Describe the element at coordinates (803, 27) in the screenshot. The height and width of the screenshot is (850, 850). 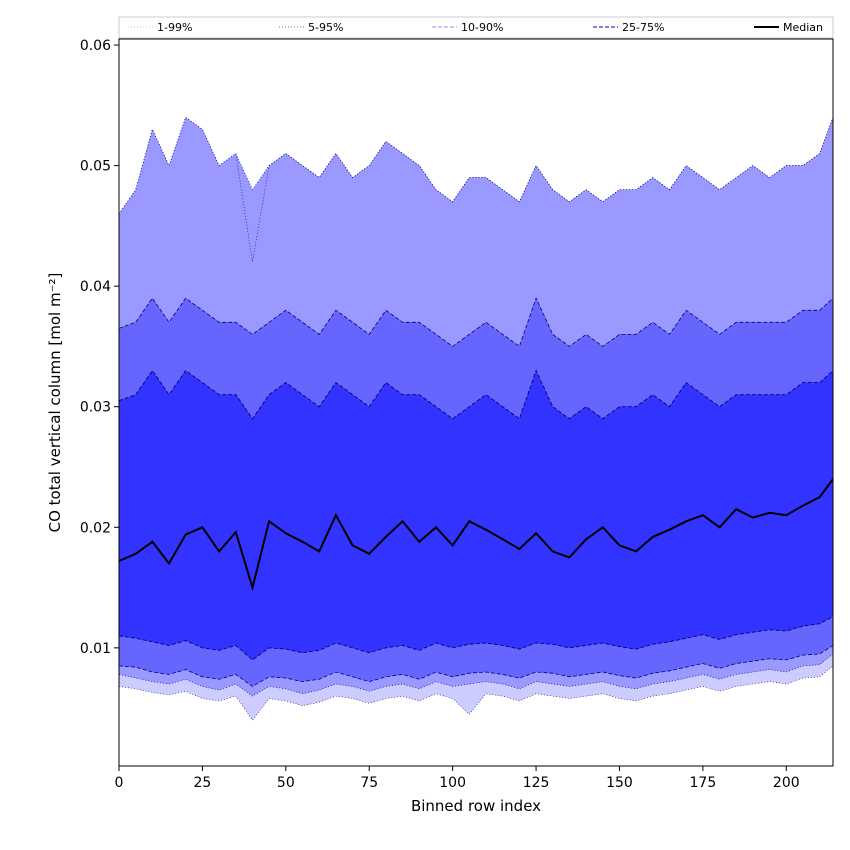
I see `legend-label: Median` at that location.